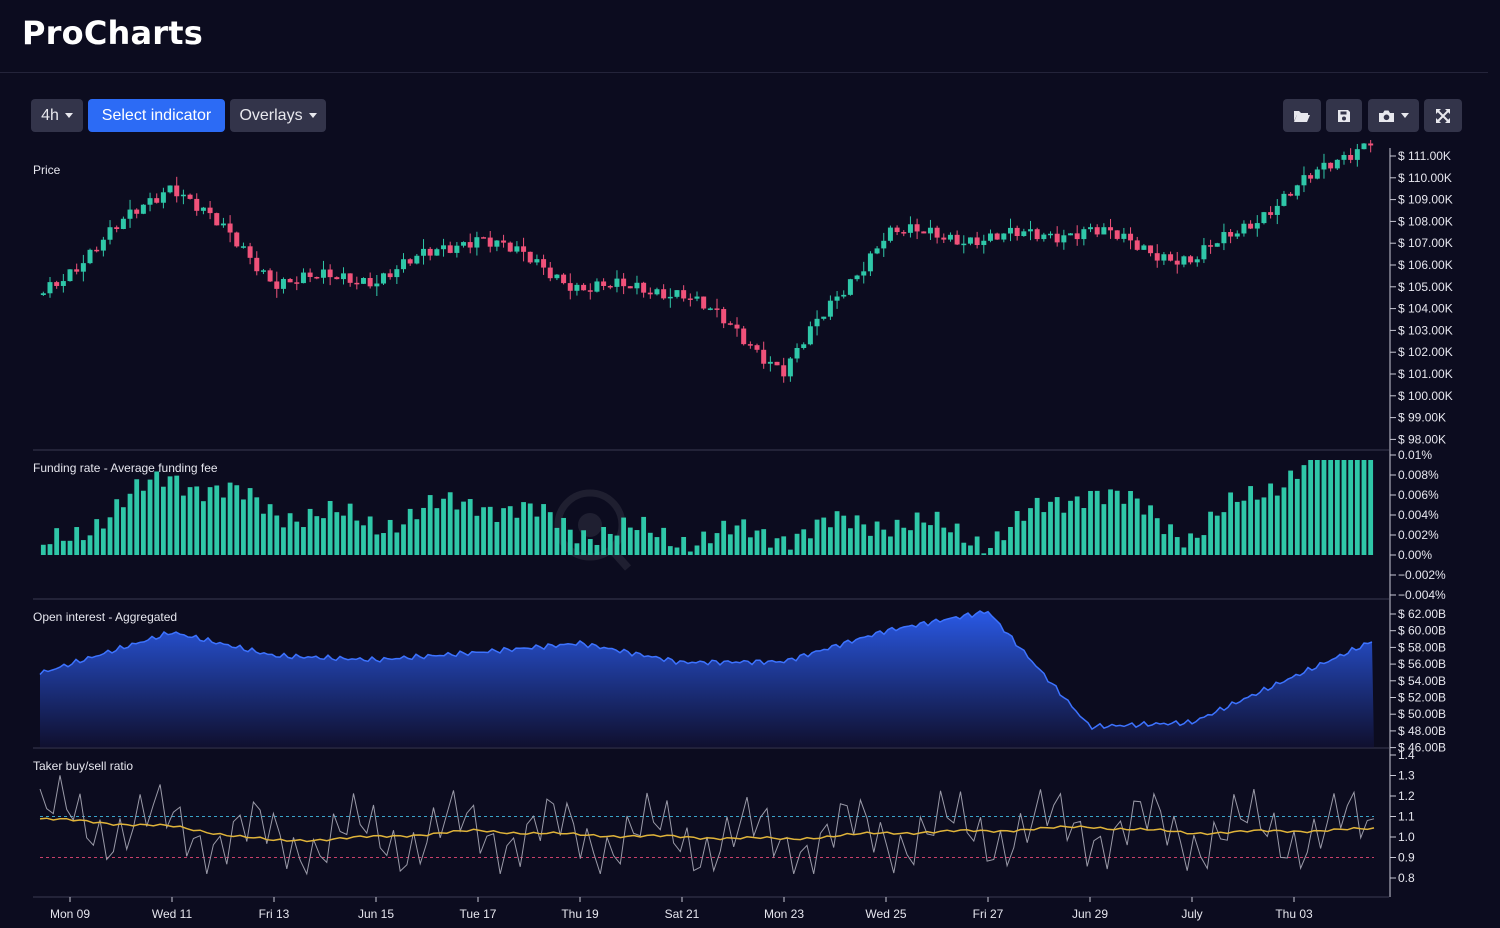 Image resolution: width=1500 pixels, height=928 pixels. What do you see at coordinates (278, 115) in the screenshot?
I see `overlays-dropdown: Overlays` at bounding box center [278, 115].